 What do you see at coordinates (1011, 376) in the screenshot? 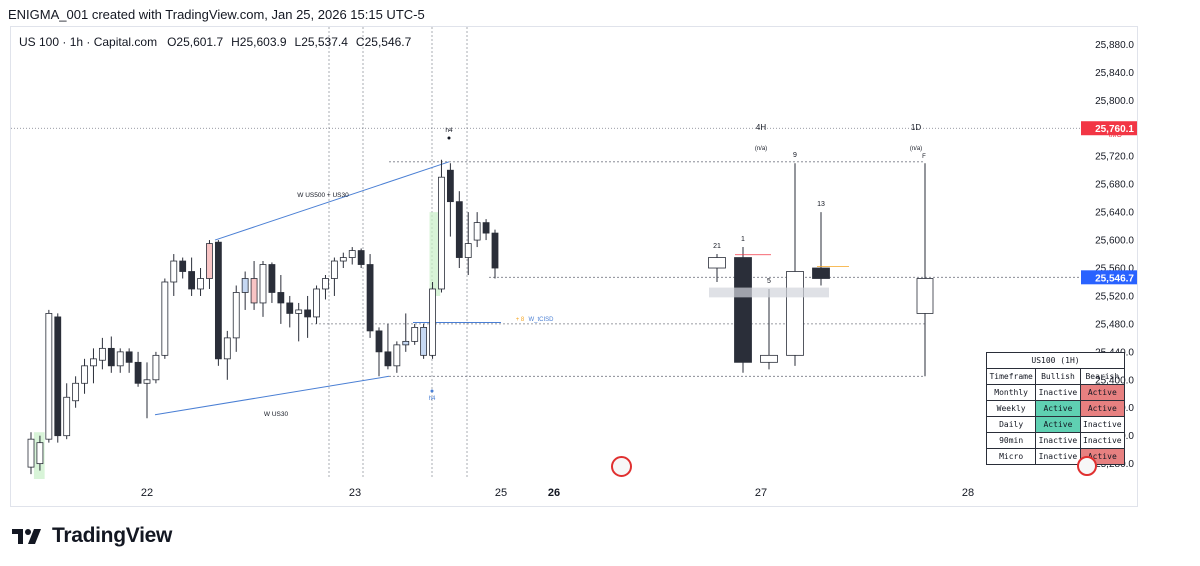
I see `table-header-timeframe: Timeframe` at bounding box center [1011, 376].